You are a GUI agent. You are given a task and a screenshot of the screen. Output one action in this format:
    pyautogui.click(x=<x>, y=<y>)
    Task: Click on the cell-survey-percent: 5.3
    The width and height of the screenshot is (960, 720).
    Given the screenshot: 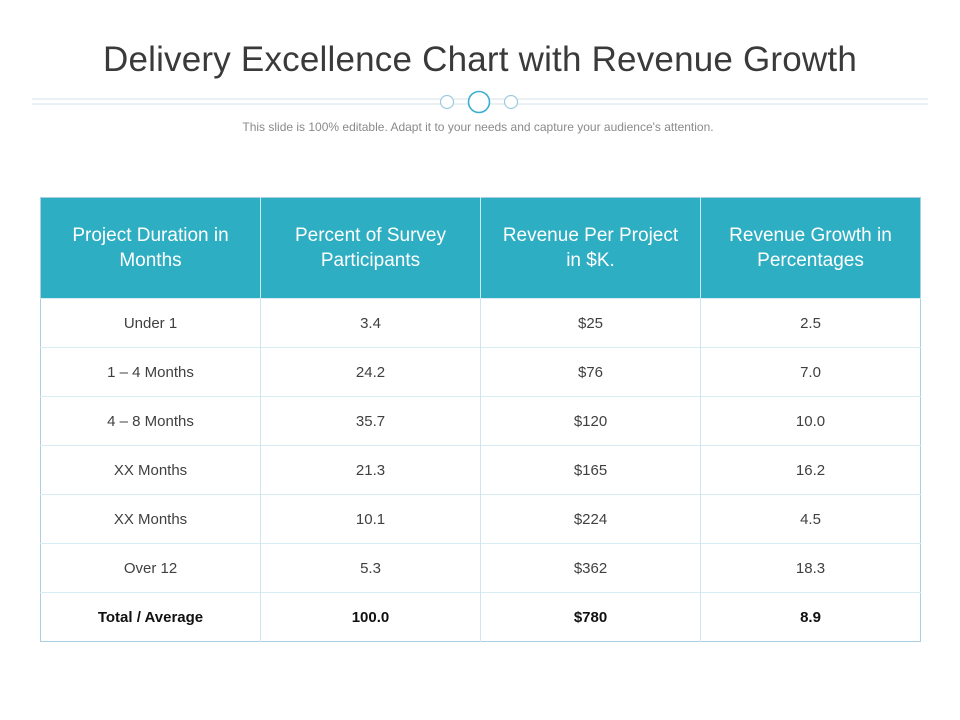 What is the action you would take?
    pyautogui.click(x=370, y=568)
    